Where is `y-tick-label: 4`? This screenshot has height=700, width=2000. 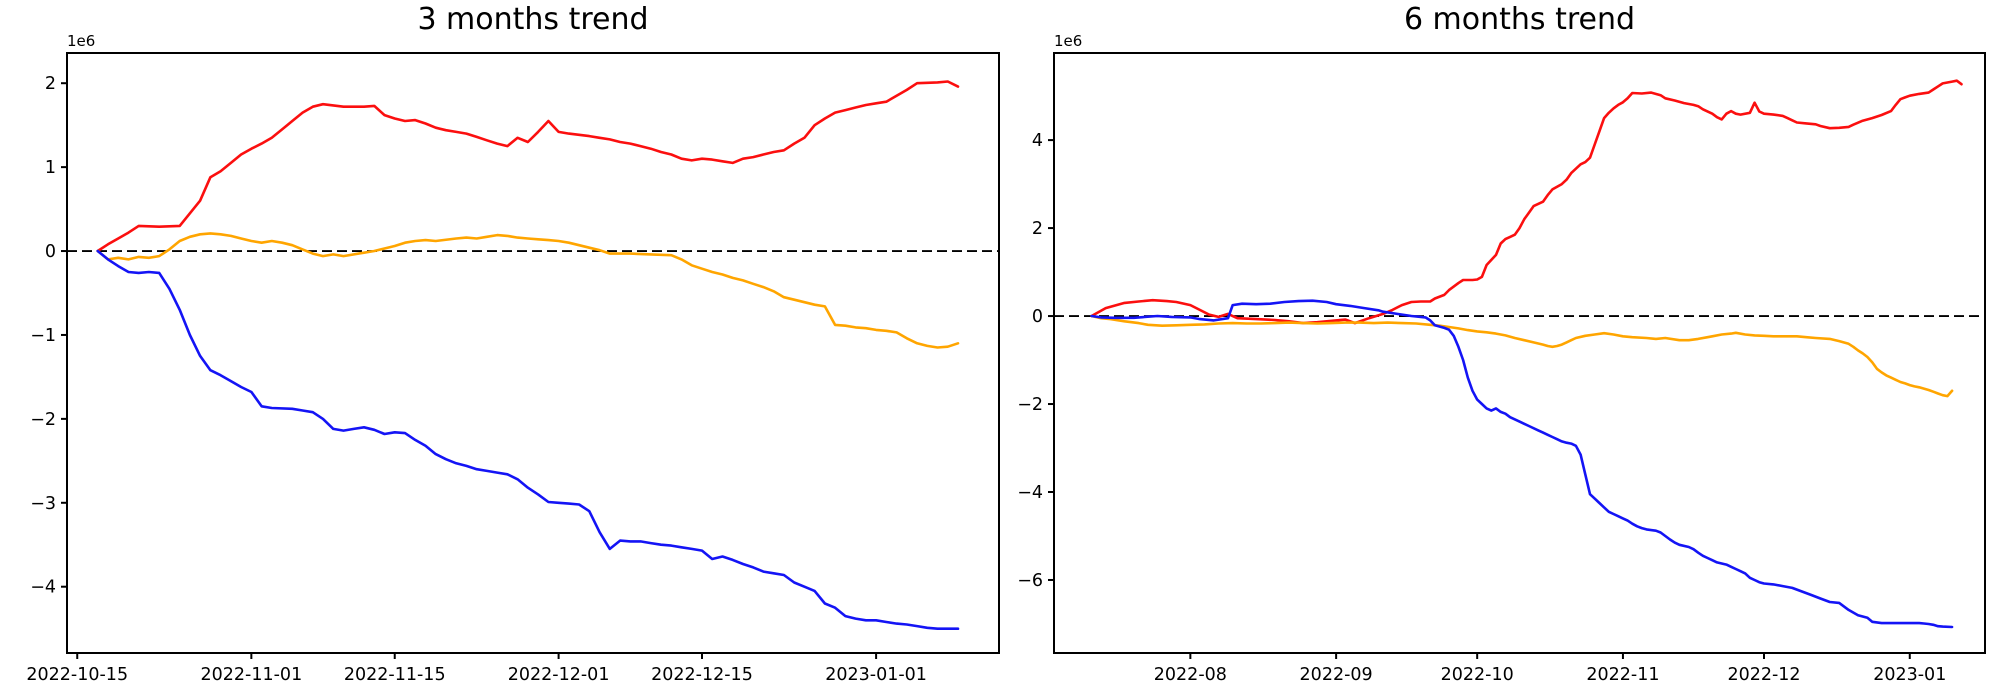
y-tick-label: 4 is located at coordinates (1037, 141).